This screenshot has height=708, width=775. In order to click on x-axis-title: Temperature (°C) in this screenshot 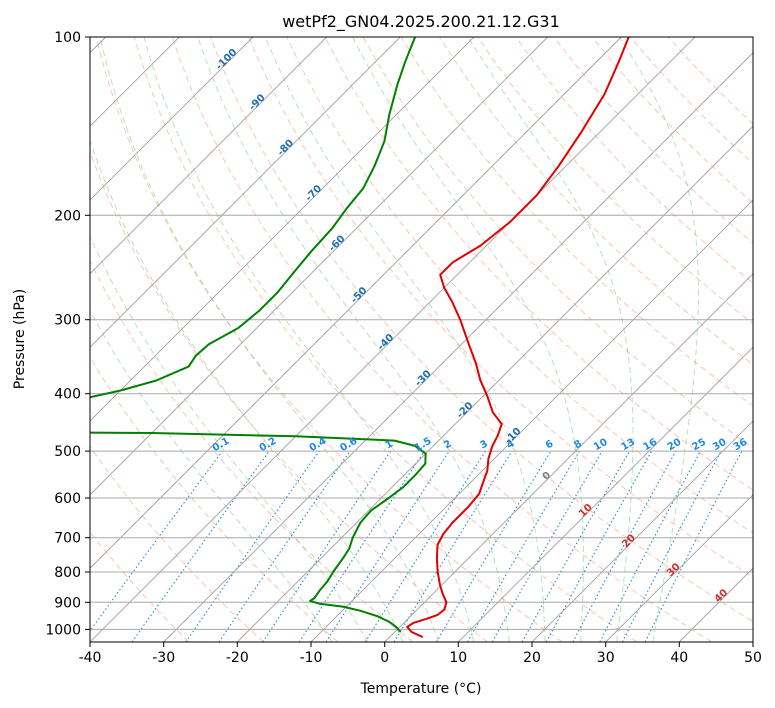, I will do `click(421, 689)`.